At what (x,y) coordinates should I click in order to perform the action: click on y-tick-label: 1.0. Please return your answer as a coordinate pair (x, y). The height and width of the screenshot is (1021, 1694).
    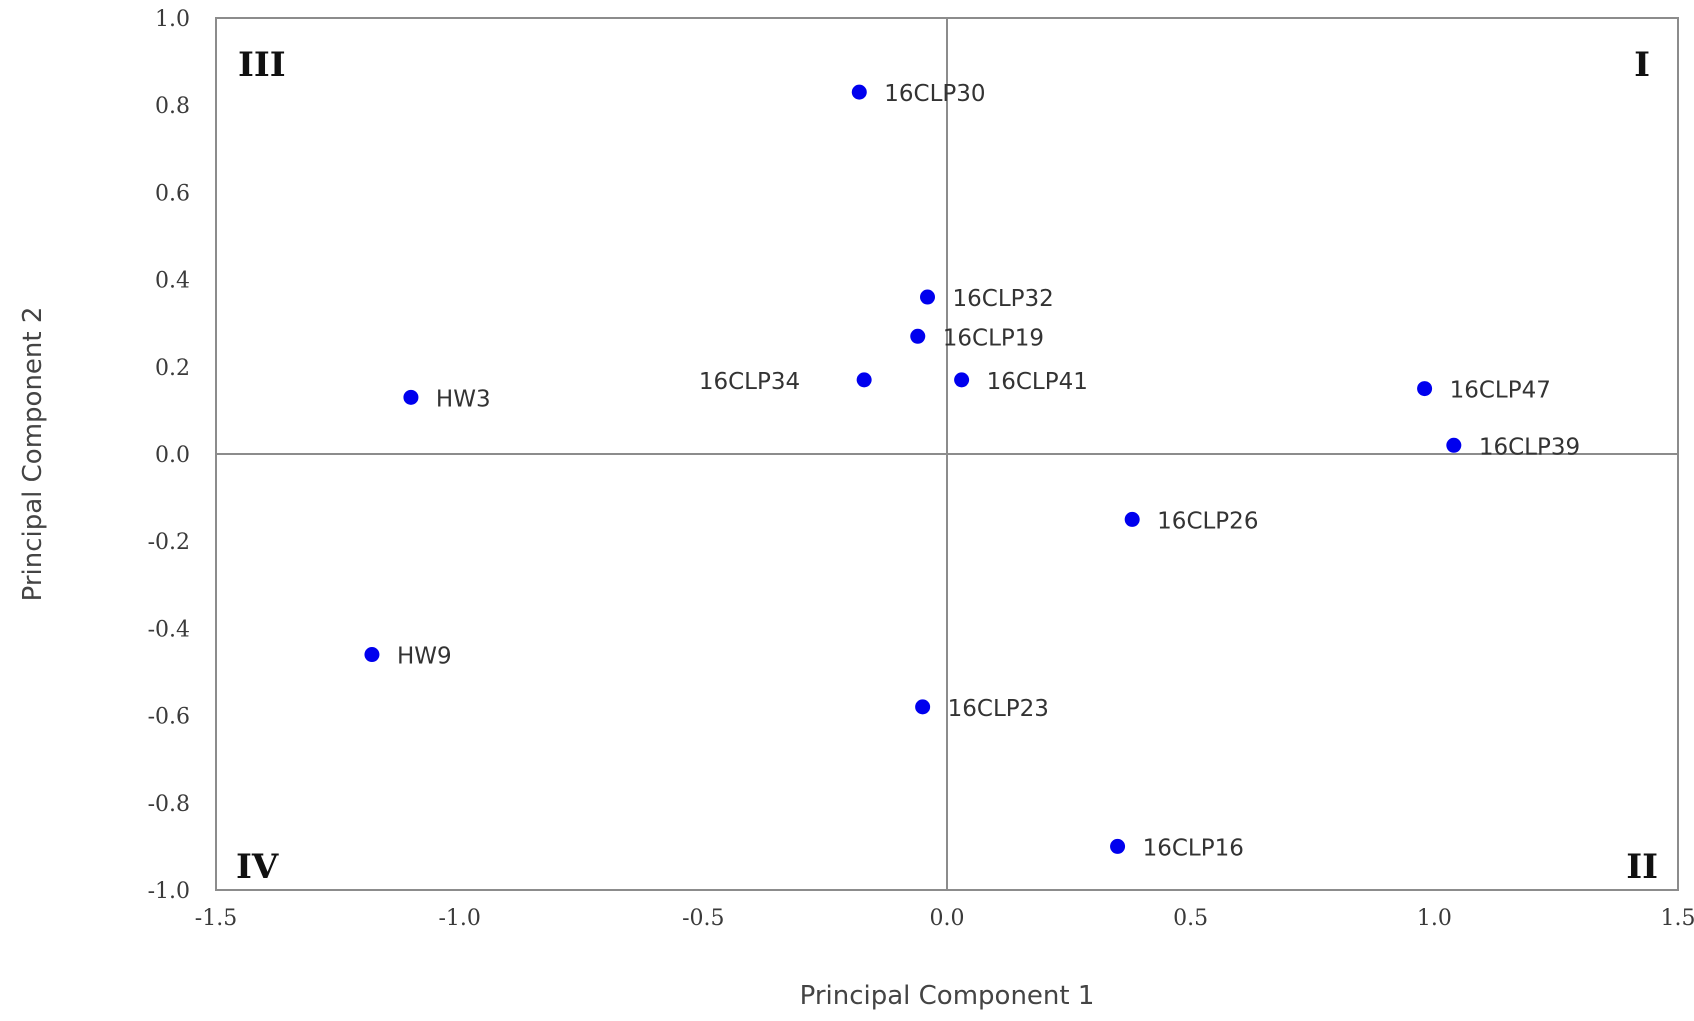
    Looking at the image, I should click on (172, 19).